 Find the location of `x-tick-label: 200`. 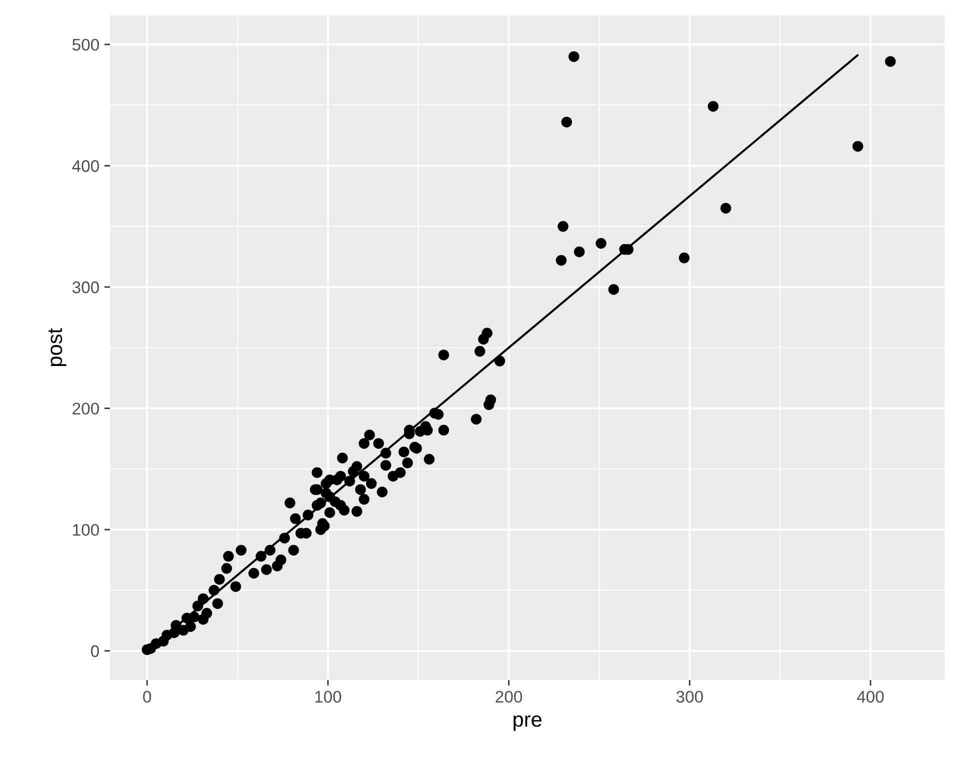

x-tick-label: 200 is located at coordinates (509, 696).